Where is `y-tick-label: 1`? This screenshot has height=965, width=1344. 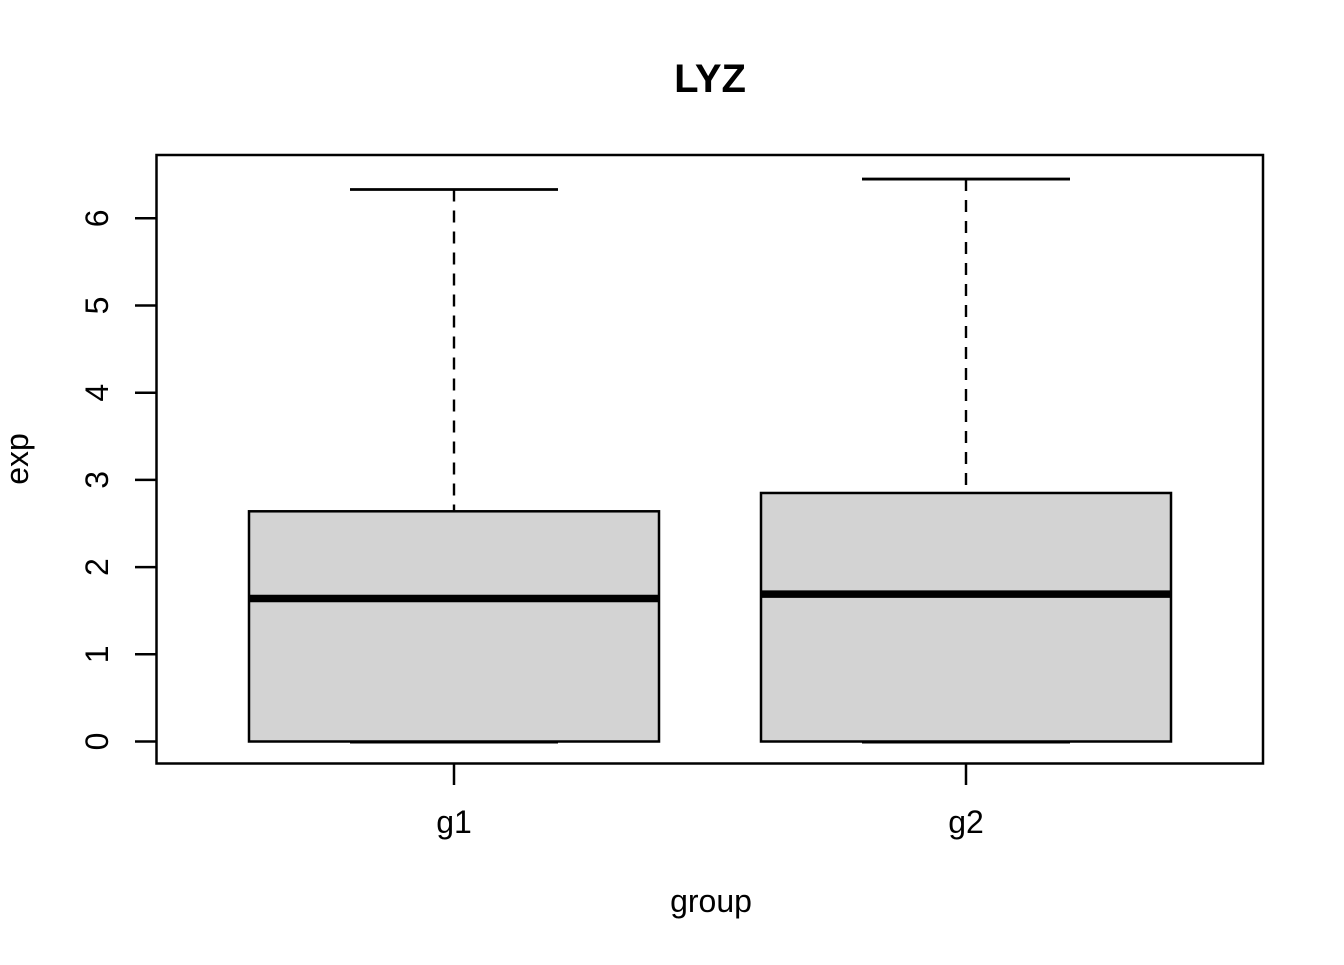
y-tick-label: 1 is located at coordinates (97, 654).